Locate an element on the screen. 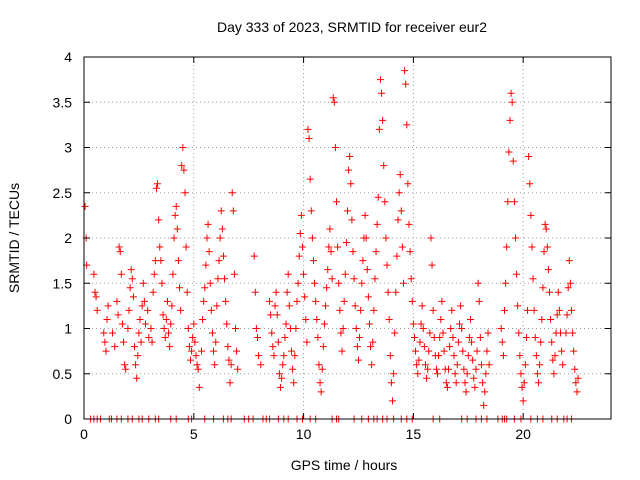 The height and width of the screenshot is (480, 640). y-tick-label: 1 is located at coordinates (68, 329).